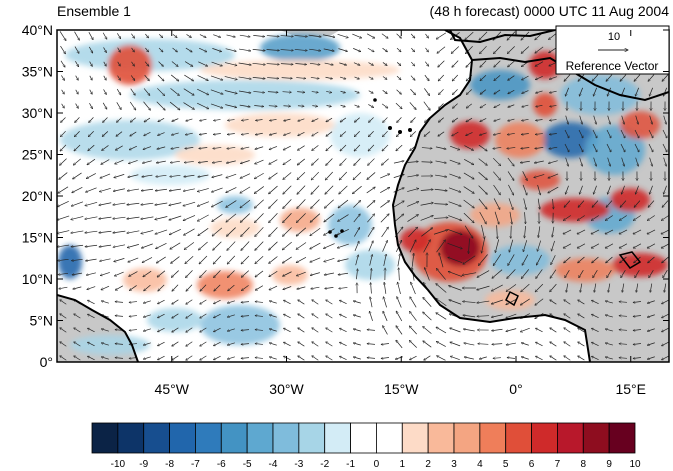 Image resolution: width=673 pixels, height=471 pixels. What do you see at coordinates (247, 464) in the screenshot?
I see `colorbar-label: -5` at bounding box center [247, 464].